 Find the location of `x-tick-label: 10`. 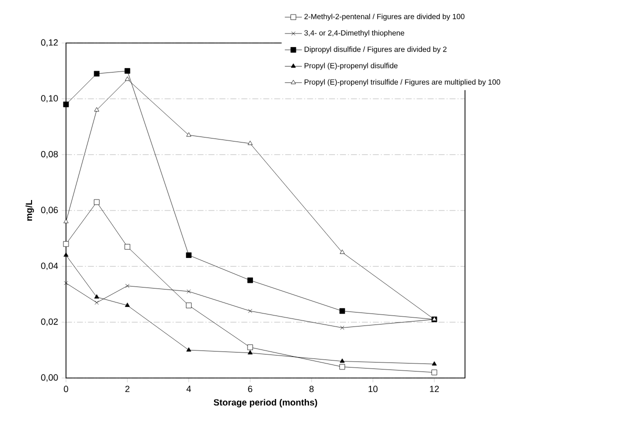

x-tick-label: 10 is located at coordinates (373, 389).